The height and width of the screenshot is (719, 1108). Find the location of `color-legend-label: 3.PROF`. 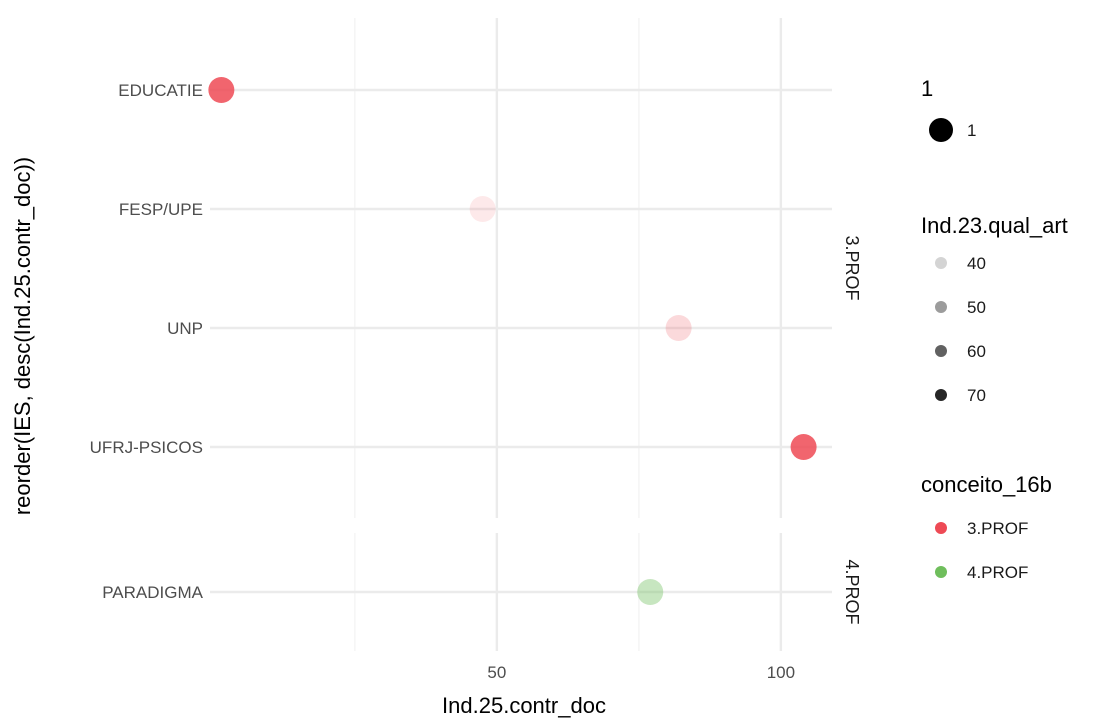

color-legend-label: 3.PROF is located at coordinates (997, 528).